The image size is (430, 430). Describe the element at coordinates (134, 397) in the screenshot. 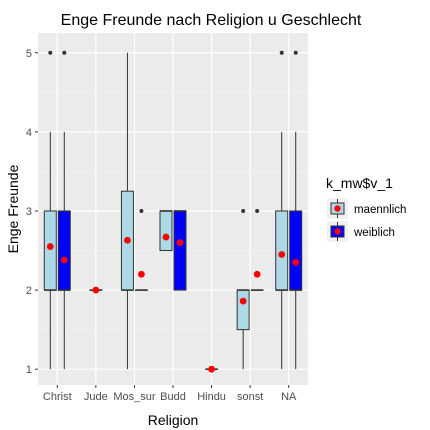

I see `x-tick-label: Mos_sur` at that location.